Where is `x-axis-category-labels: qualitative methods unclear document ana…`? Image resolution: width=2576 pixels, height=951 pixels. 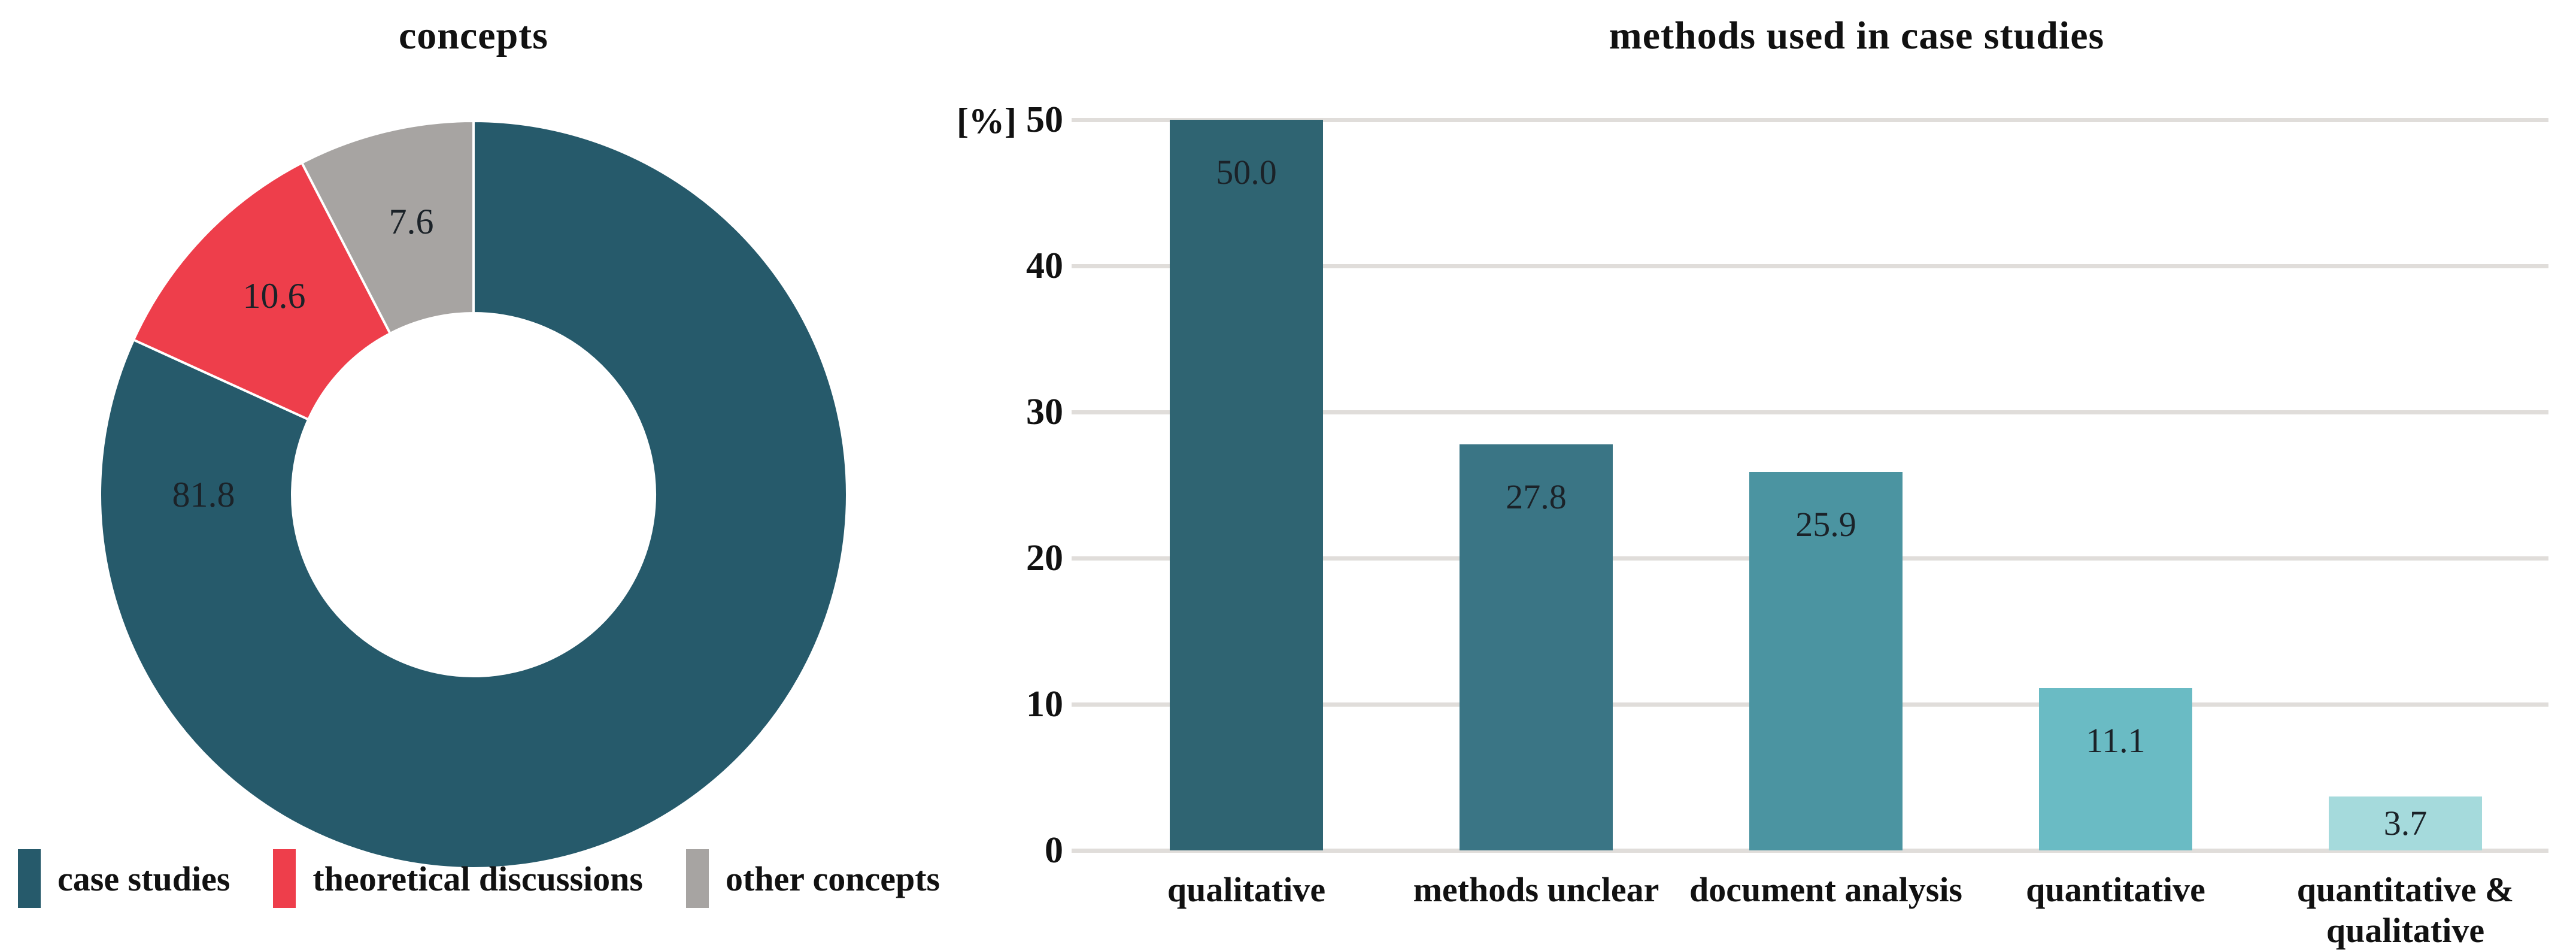
x-axis-category-labels: qualitative methods unclear document ana… is located at coordinates (1826, 910).